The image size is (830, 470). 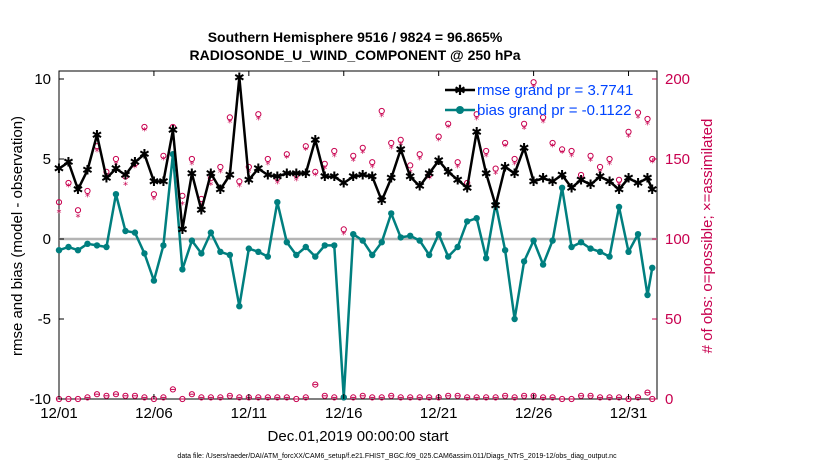 I want to click on y-tick-label: 10, so click(x=42, y=79).